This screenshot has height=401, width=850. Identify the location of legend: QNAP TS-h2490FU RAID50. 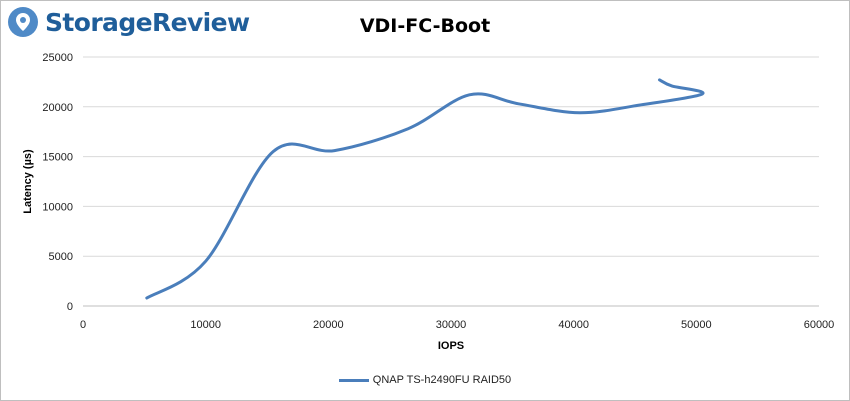
(425, 380).